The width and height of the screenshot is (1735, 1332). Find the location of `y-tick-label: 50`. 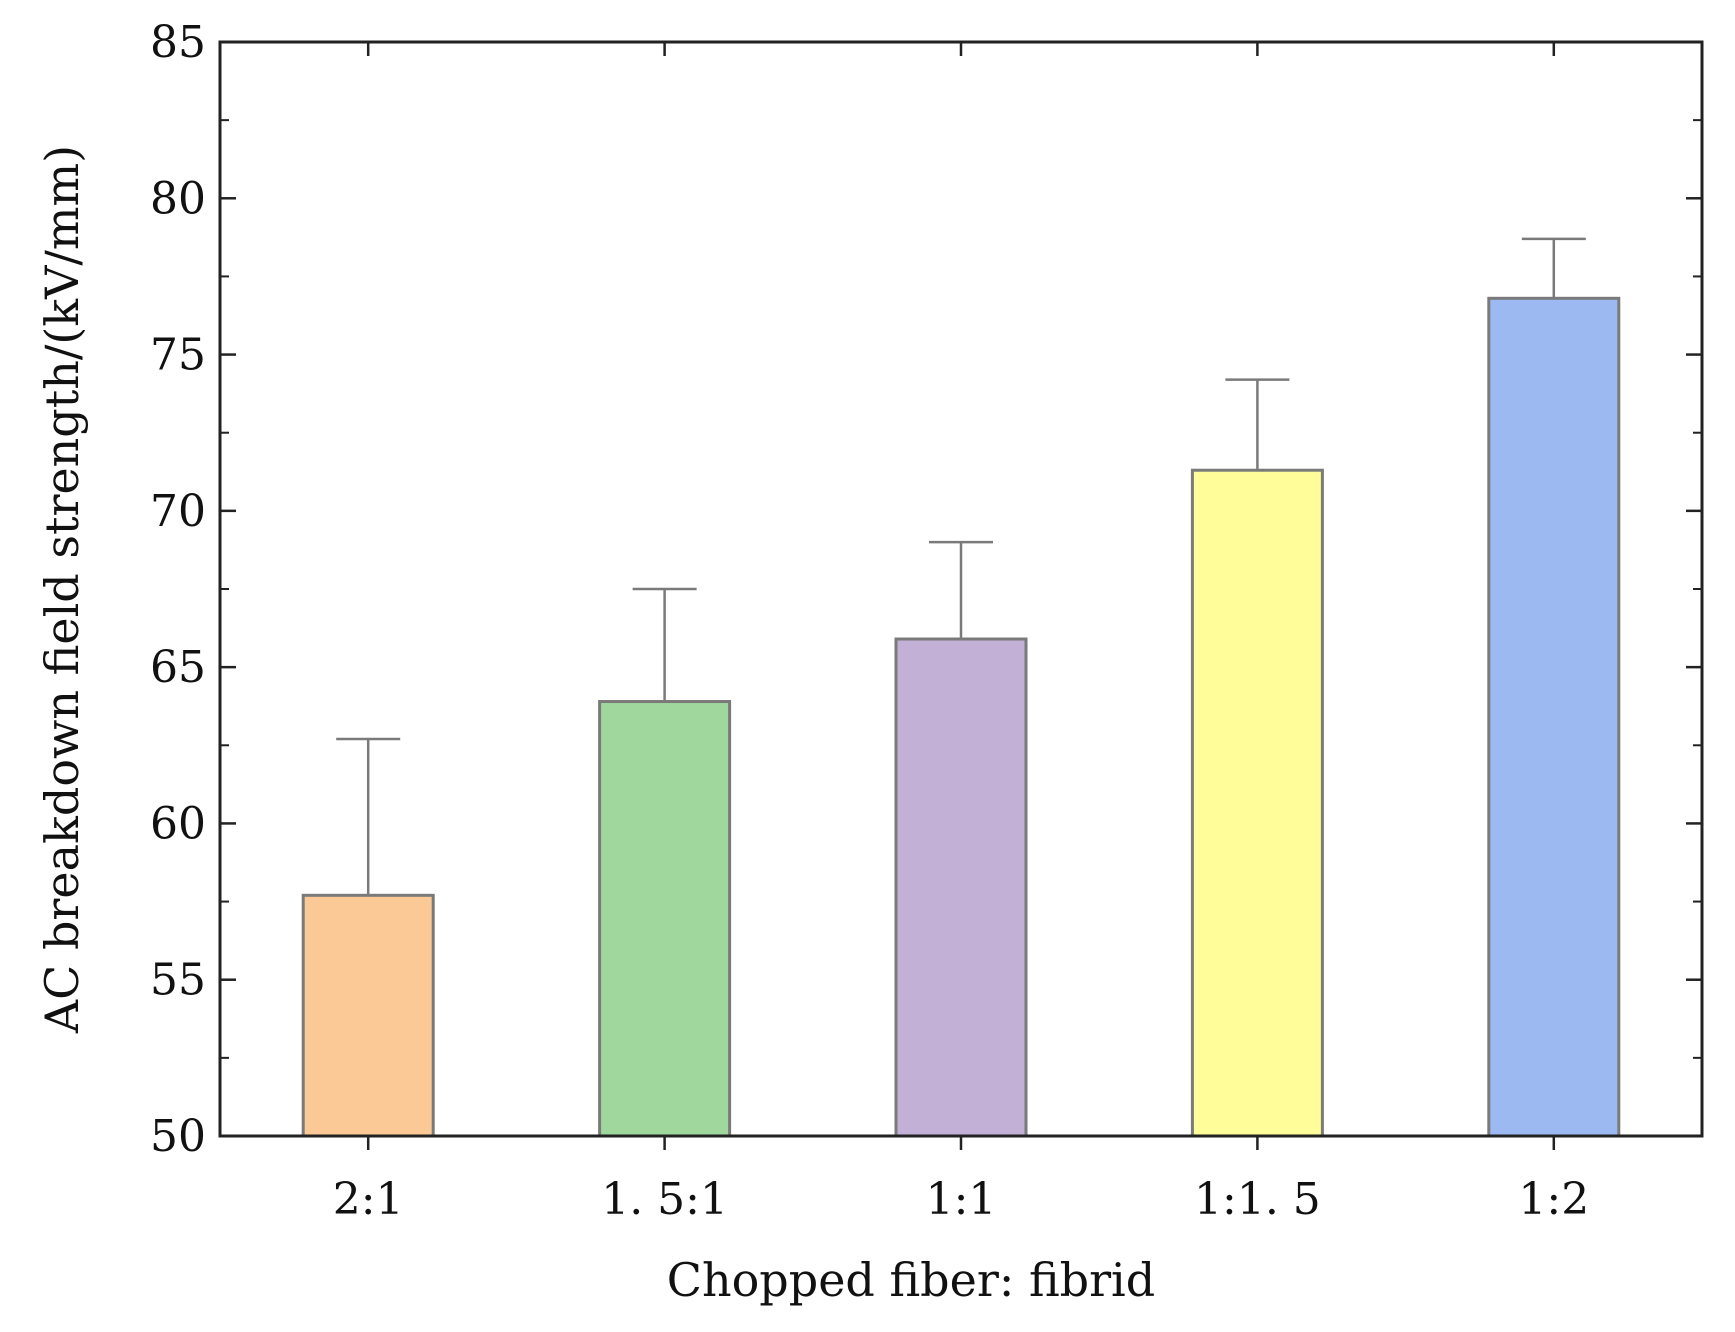

y-tick-label: 50 is located at coordinates (178, 1136).